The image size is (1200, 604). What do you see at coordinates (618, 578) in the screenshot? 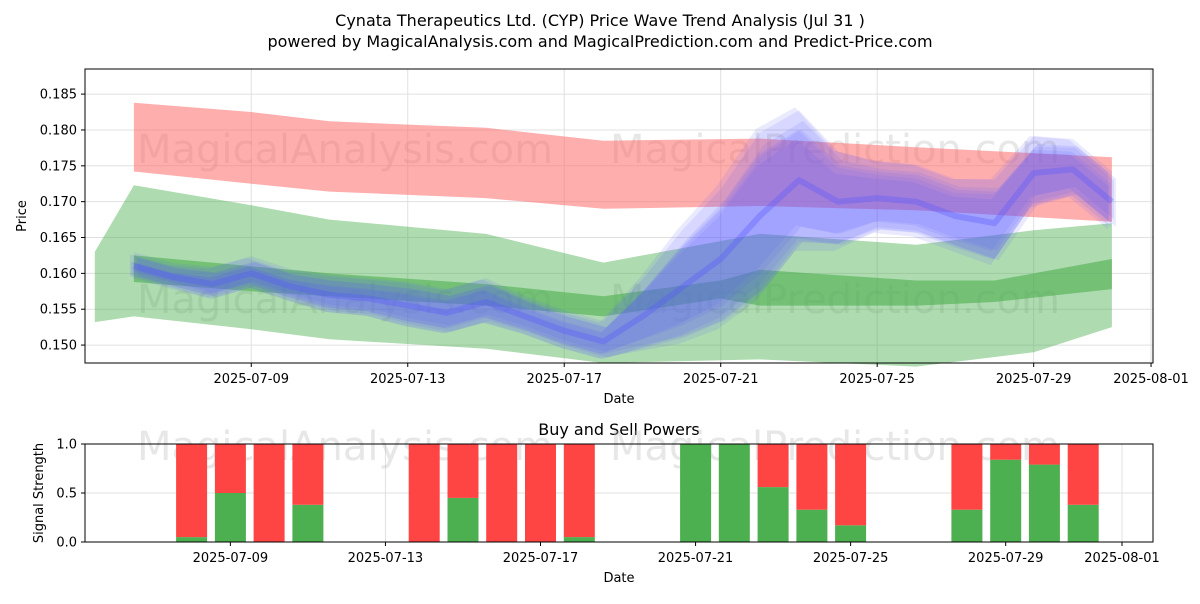
I see `signal-x-axis-label: Date` at bounding box center [618, 578].